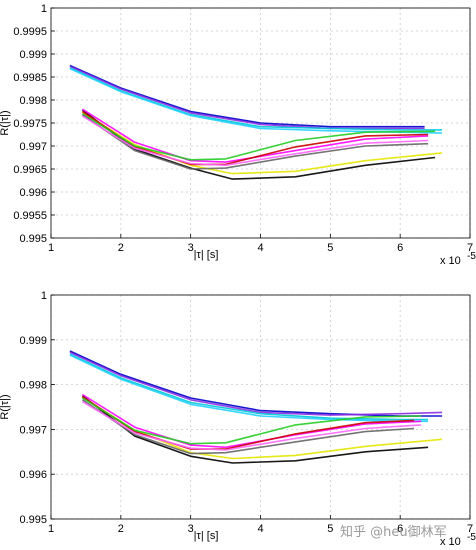  I want to click on y-tick-label: 0.9985, so click(30, 78).